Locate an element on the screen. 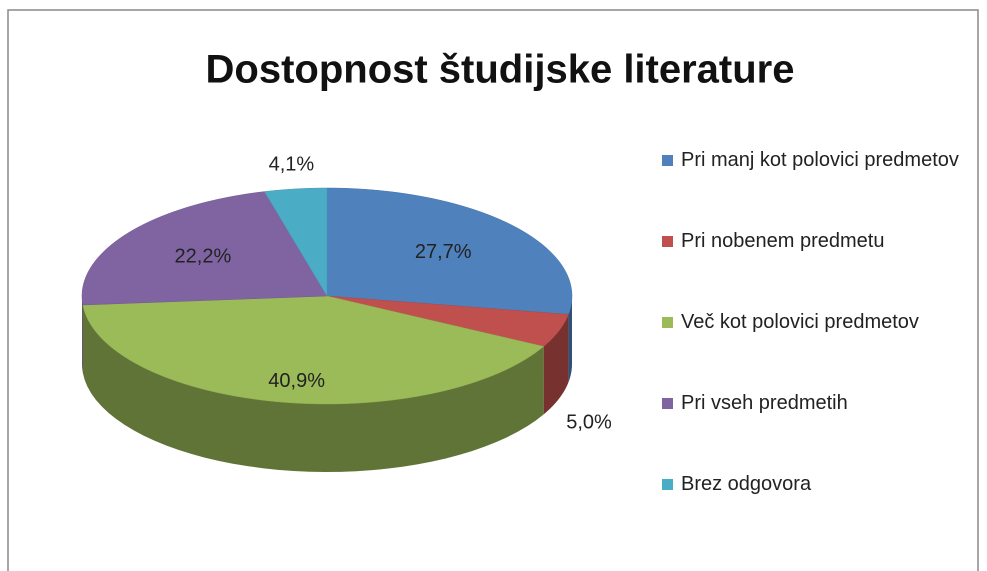 Image resolution: width=987 pixels, height=571 pixels. data-label: 22,2% is located at coordinates (203, 257).